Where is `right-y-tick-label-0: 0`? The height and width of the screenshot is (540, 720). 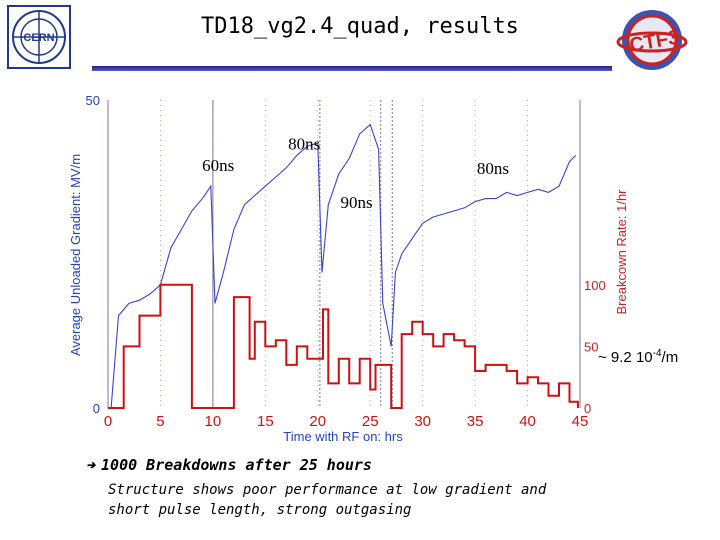 right-y-tick-label-0: 0 is located at coordinates (587, 408).